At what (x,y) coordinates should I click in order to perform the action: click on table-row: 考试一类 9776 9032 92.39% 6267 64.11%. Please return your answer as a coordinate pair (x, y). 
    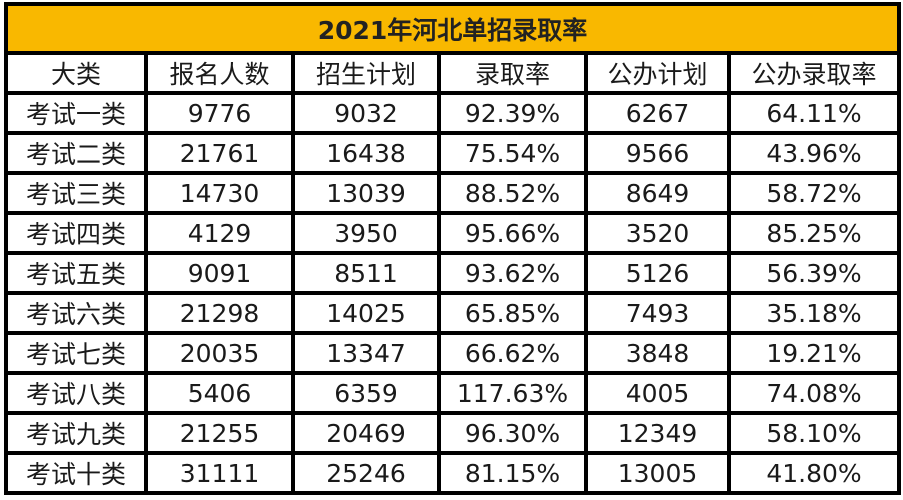
    Looking at the image, I should click on (453, 113).